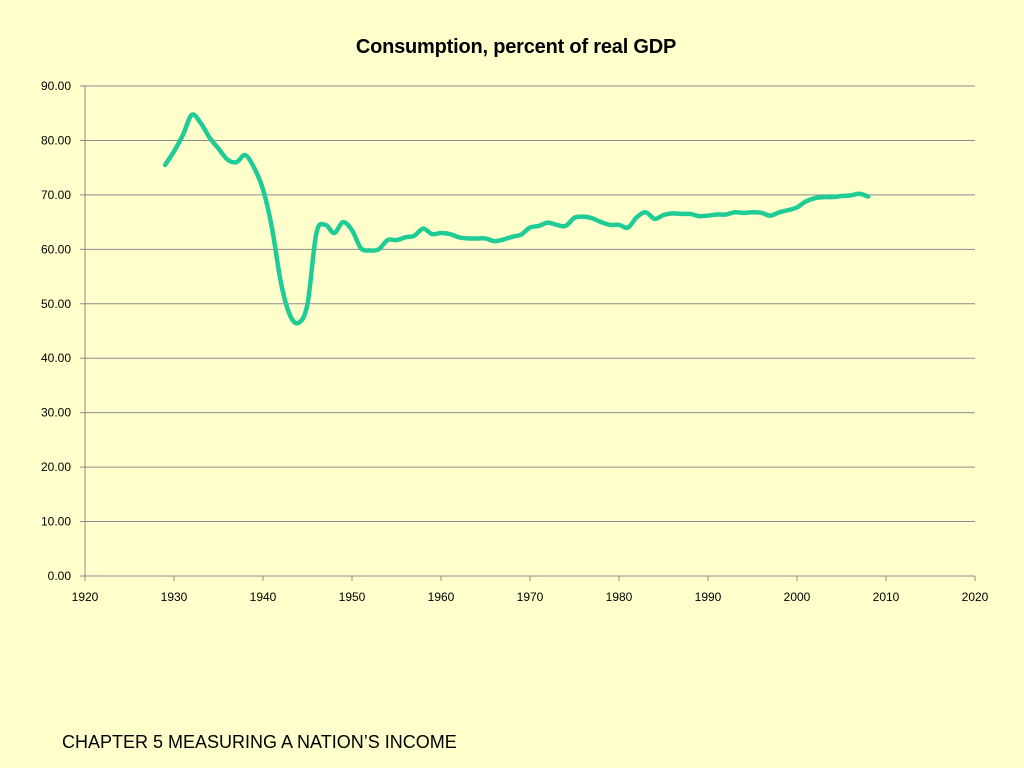 The width and height of the screenshot is (1024, 768). I want to click on x-tick-label: 1940, so click(263, 597).